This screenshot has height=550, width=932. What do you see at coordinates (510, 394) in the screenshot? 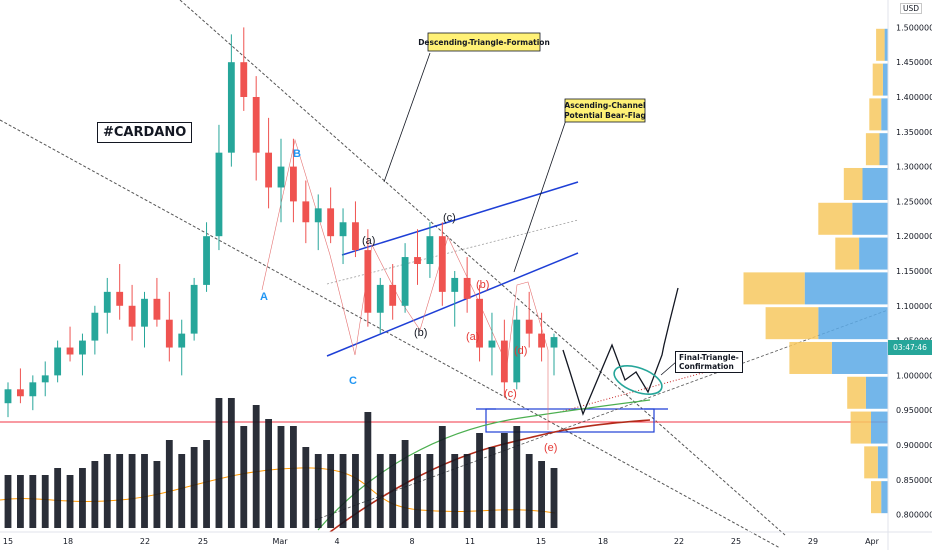
I see `wave-label-c-red: (c)` at bounding box center [510, 394].